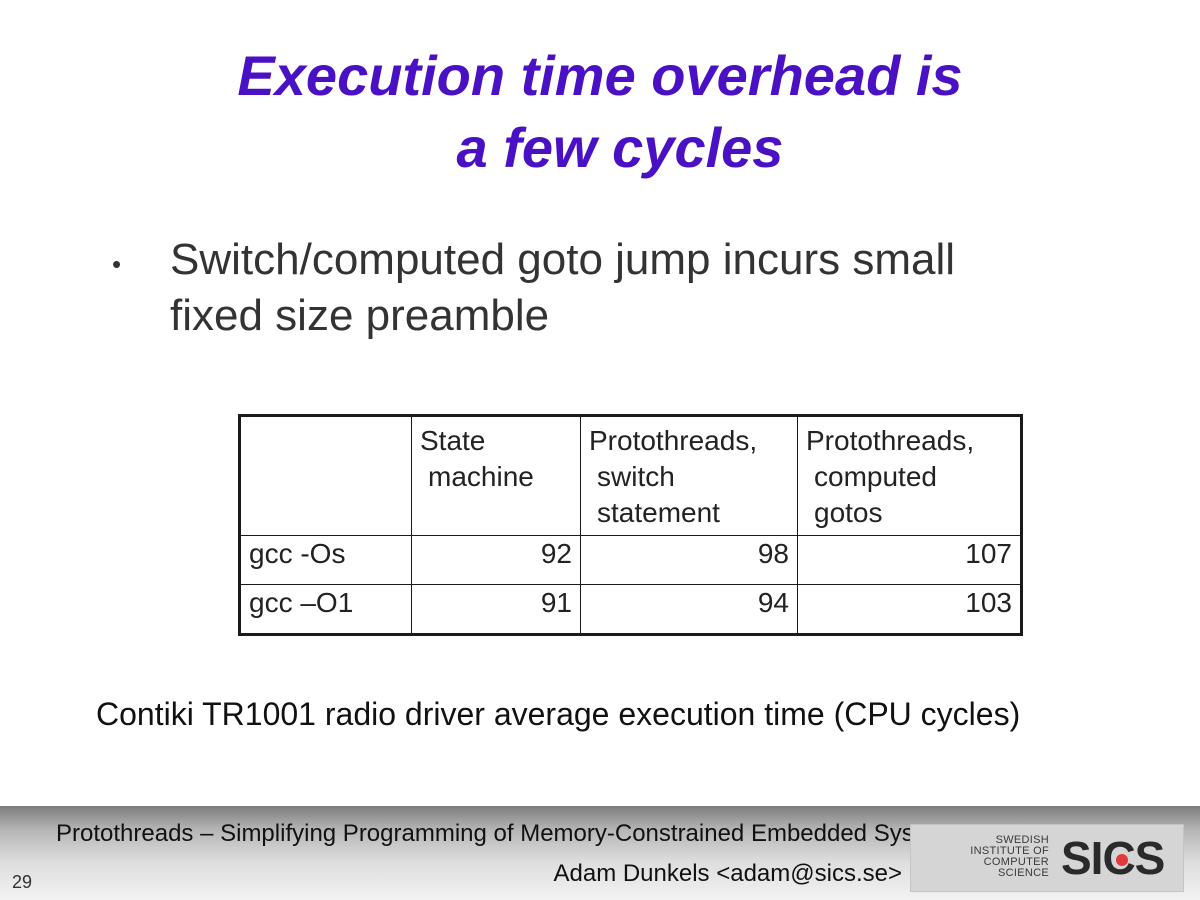 The width and height of the screenshot is (1200, 900). What do you see at coordinates (1009, 851) in the screenshot?
I see `logo-text-line: INSTITUTE OF` at bounding box center [1009, 851].